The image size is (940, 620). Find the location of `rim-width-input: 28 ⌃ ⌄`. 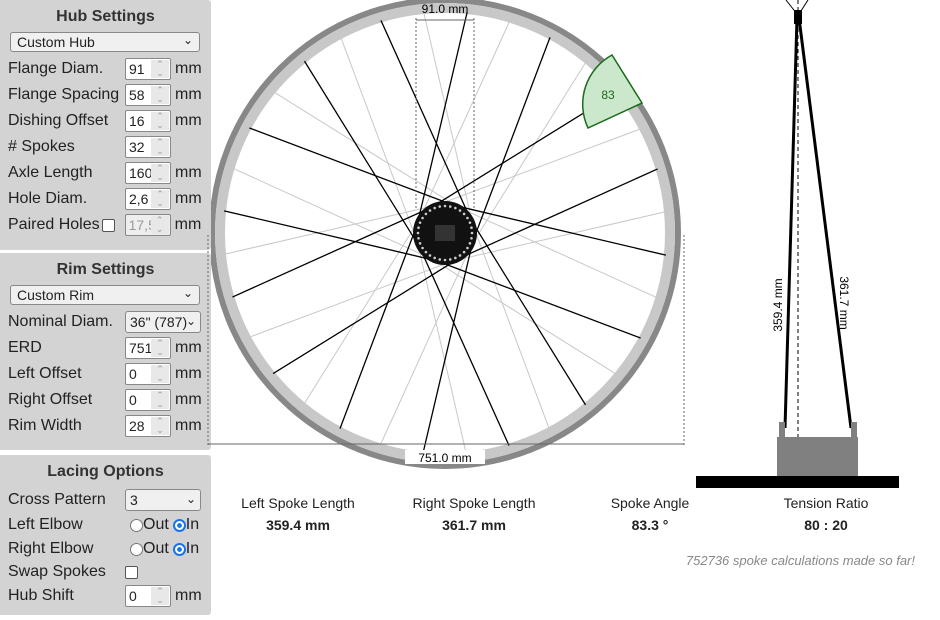

rim-width-input: 28 ⌃ ⌄ is located at coordinates (148, 426).